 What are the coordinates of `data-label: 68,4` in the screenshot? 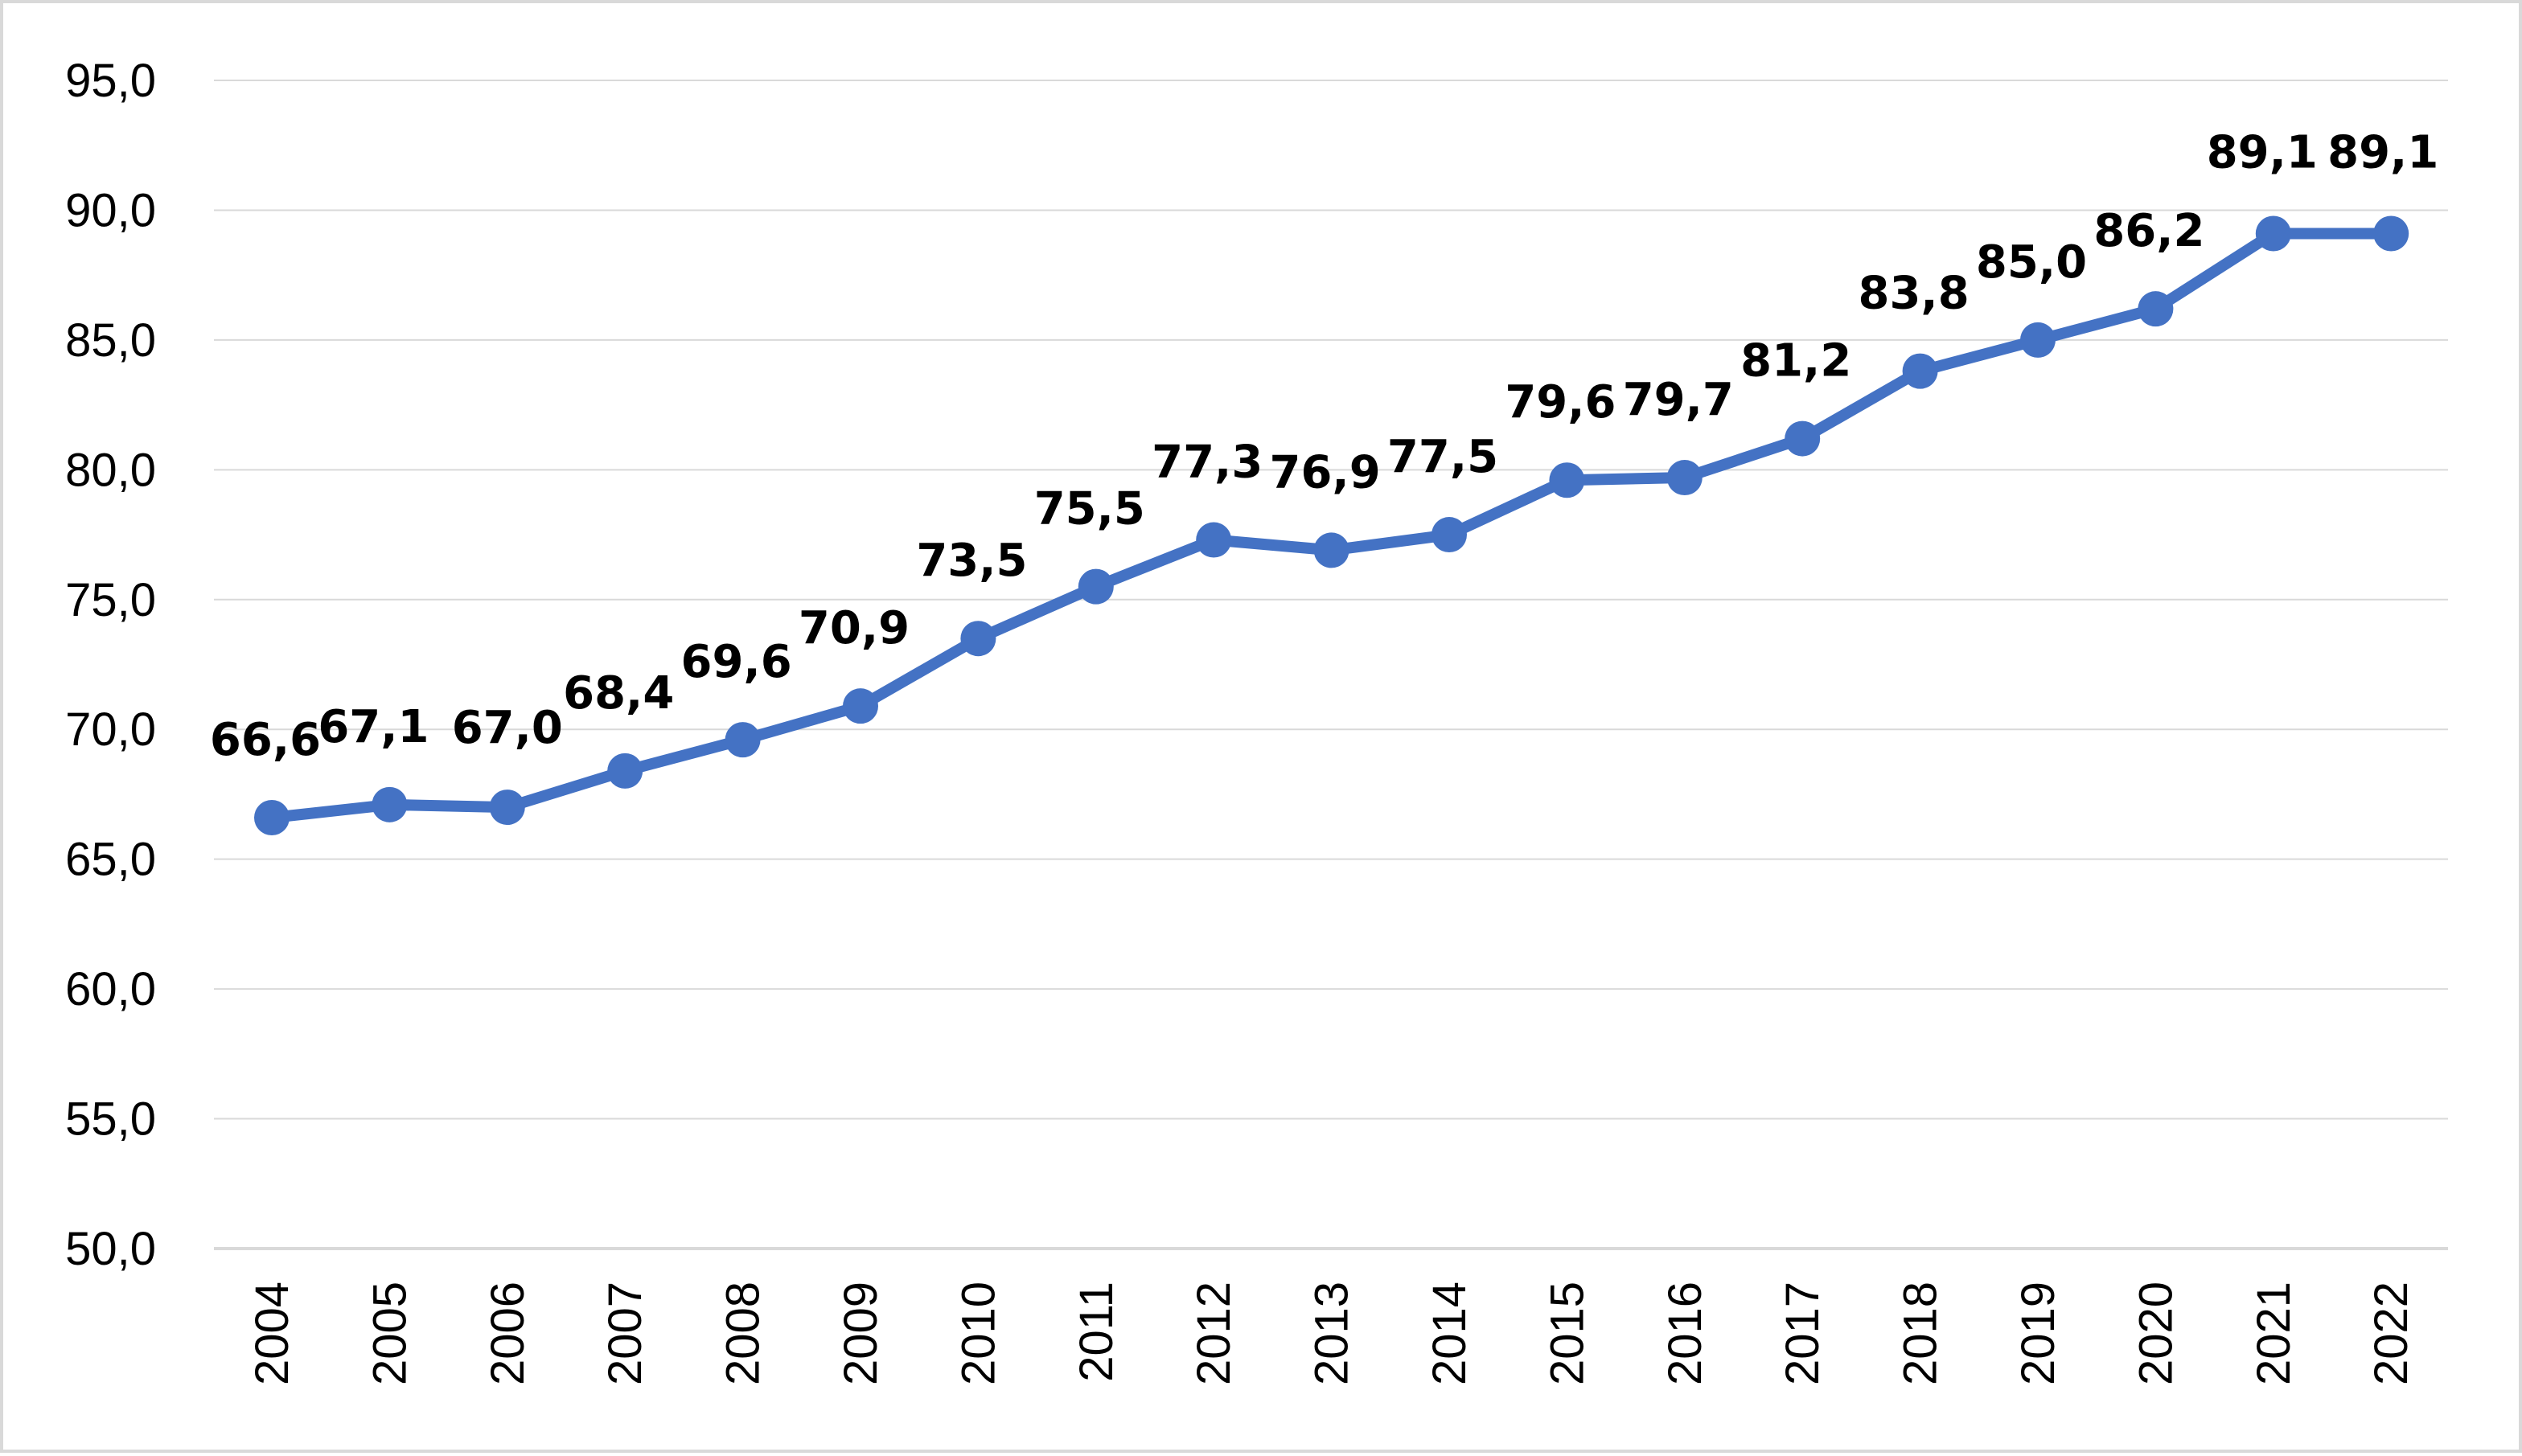 It's located at (618, 693).